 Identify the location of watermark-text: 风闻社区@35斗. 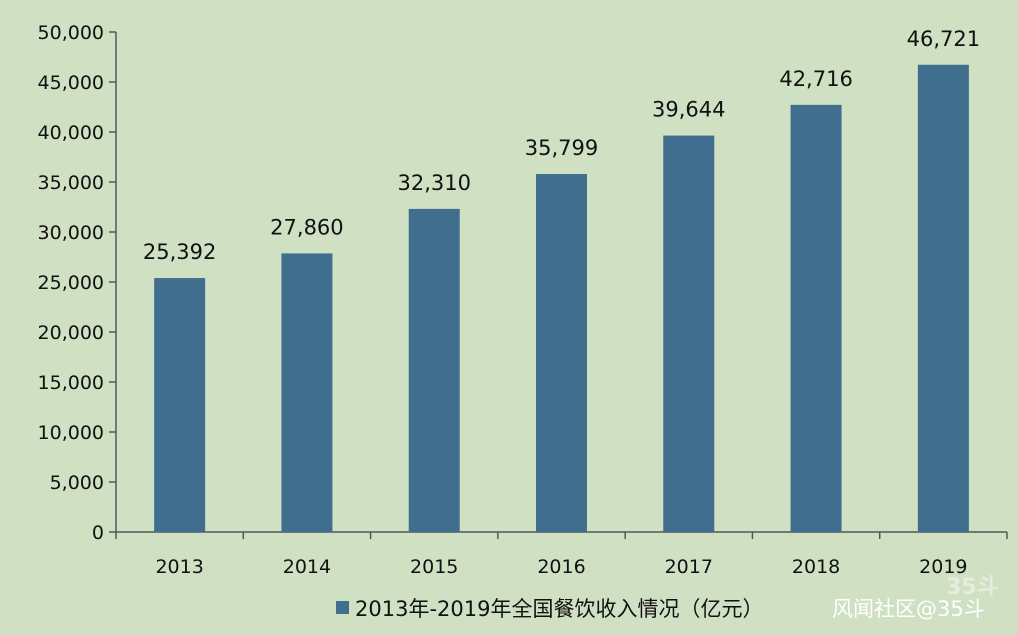
(908, 609).